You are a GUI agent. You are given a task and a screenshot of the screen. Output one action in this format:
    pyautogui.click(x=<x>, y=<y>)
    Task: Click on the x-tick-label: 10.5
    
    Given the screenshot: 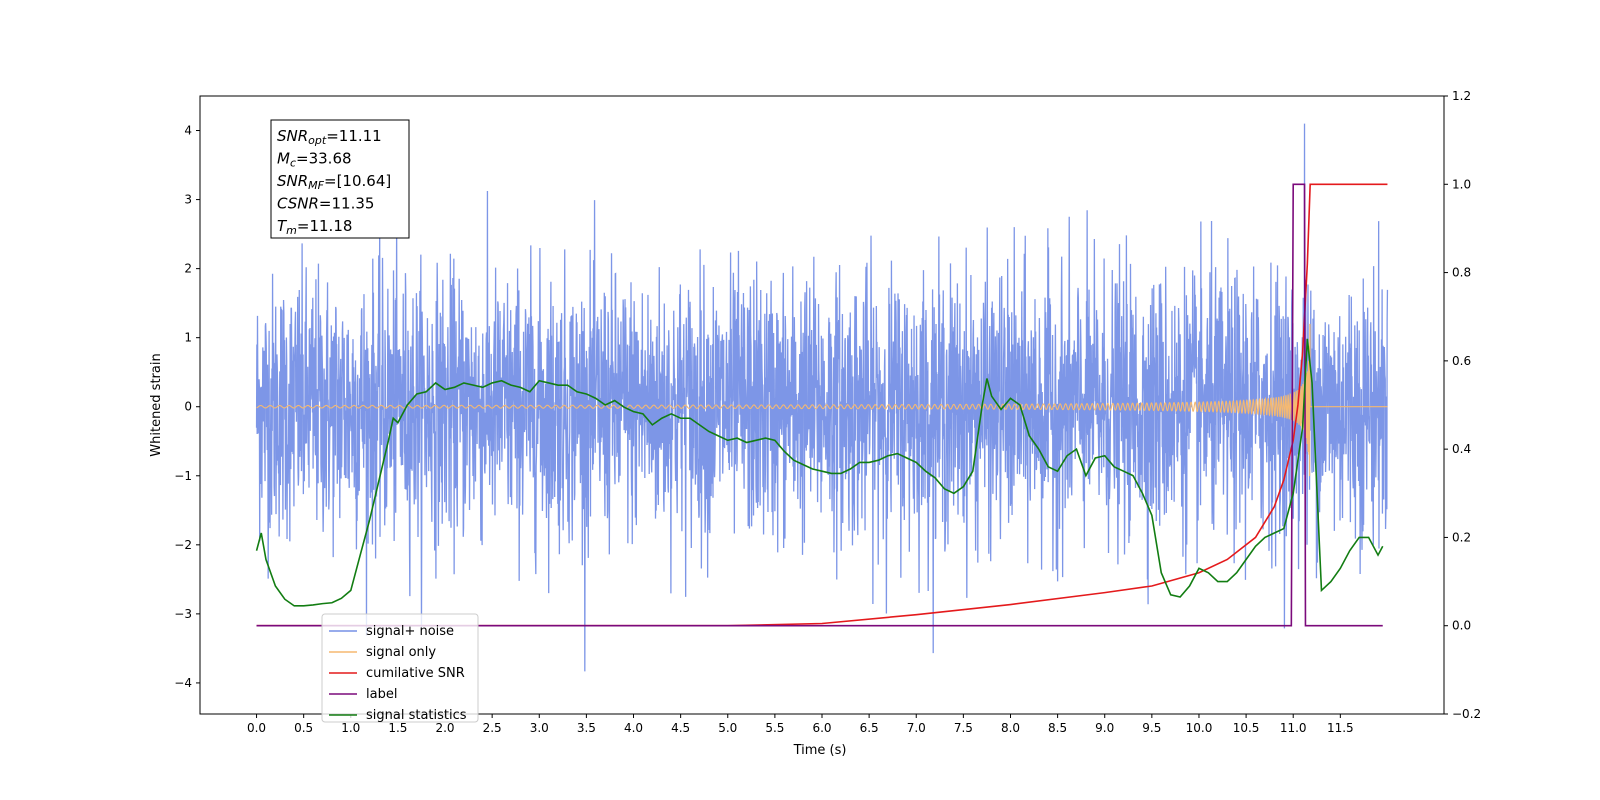 What is the action you would take?
    pyautogui.click(x=1246, y=728)
    